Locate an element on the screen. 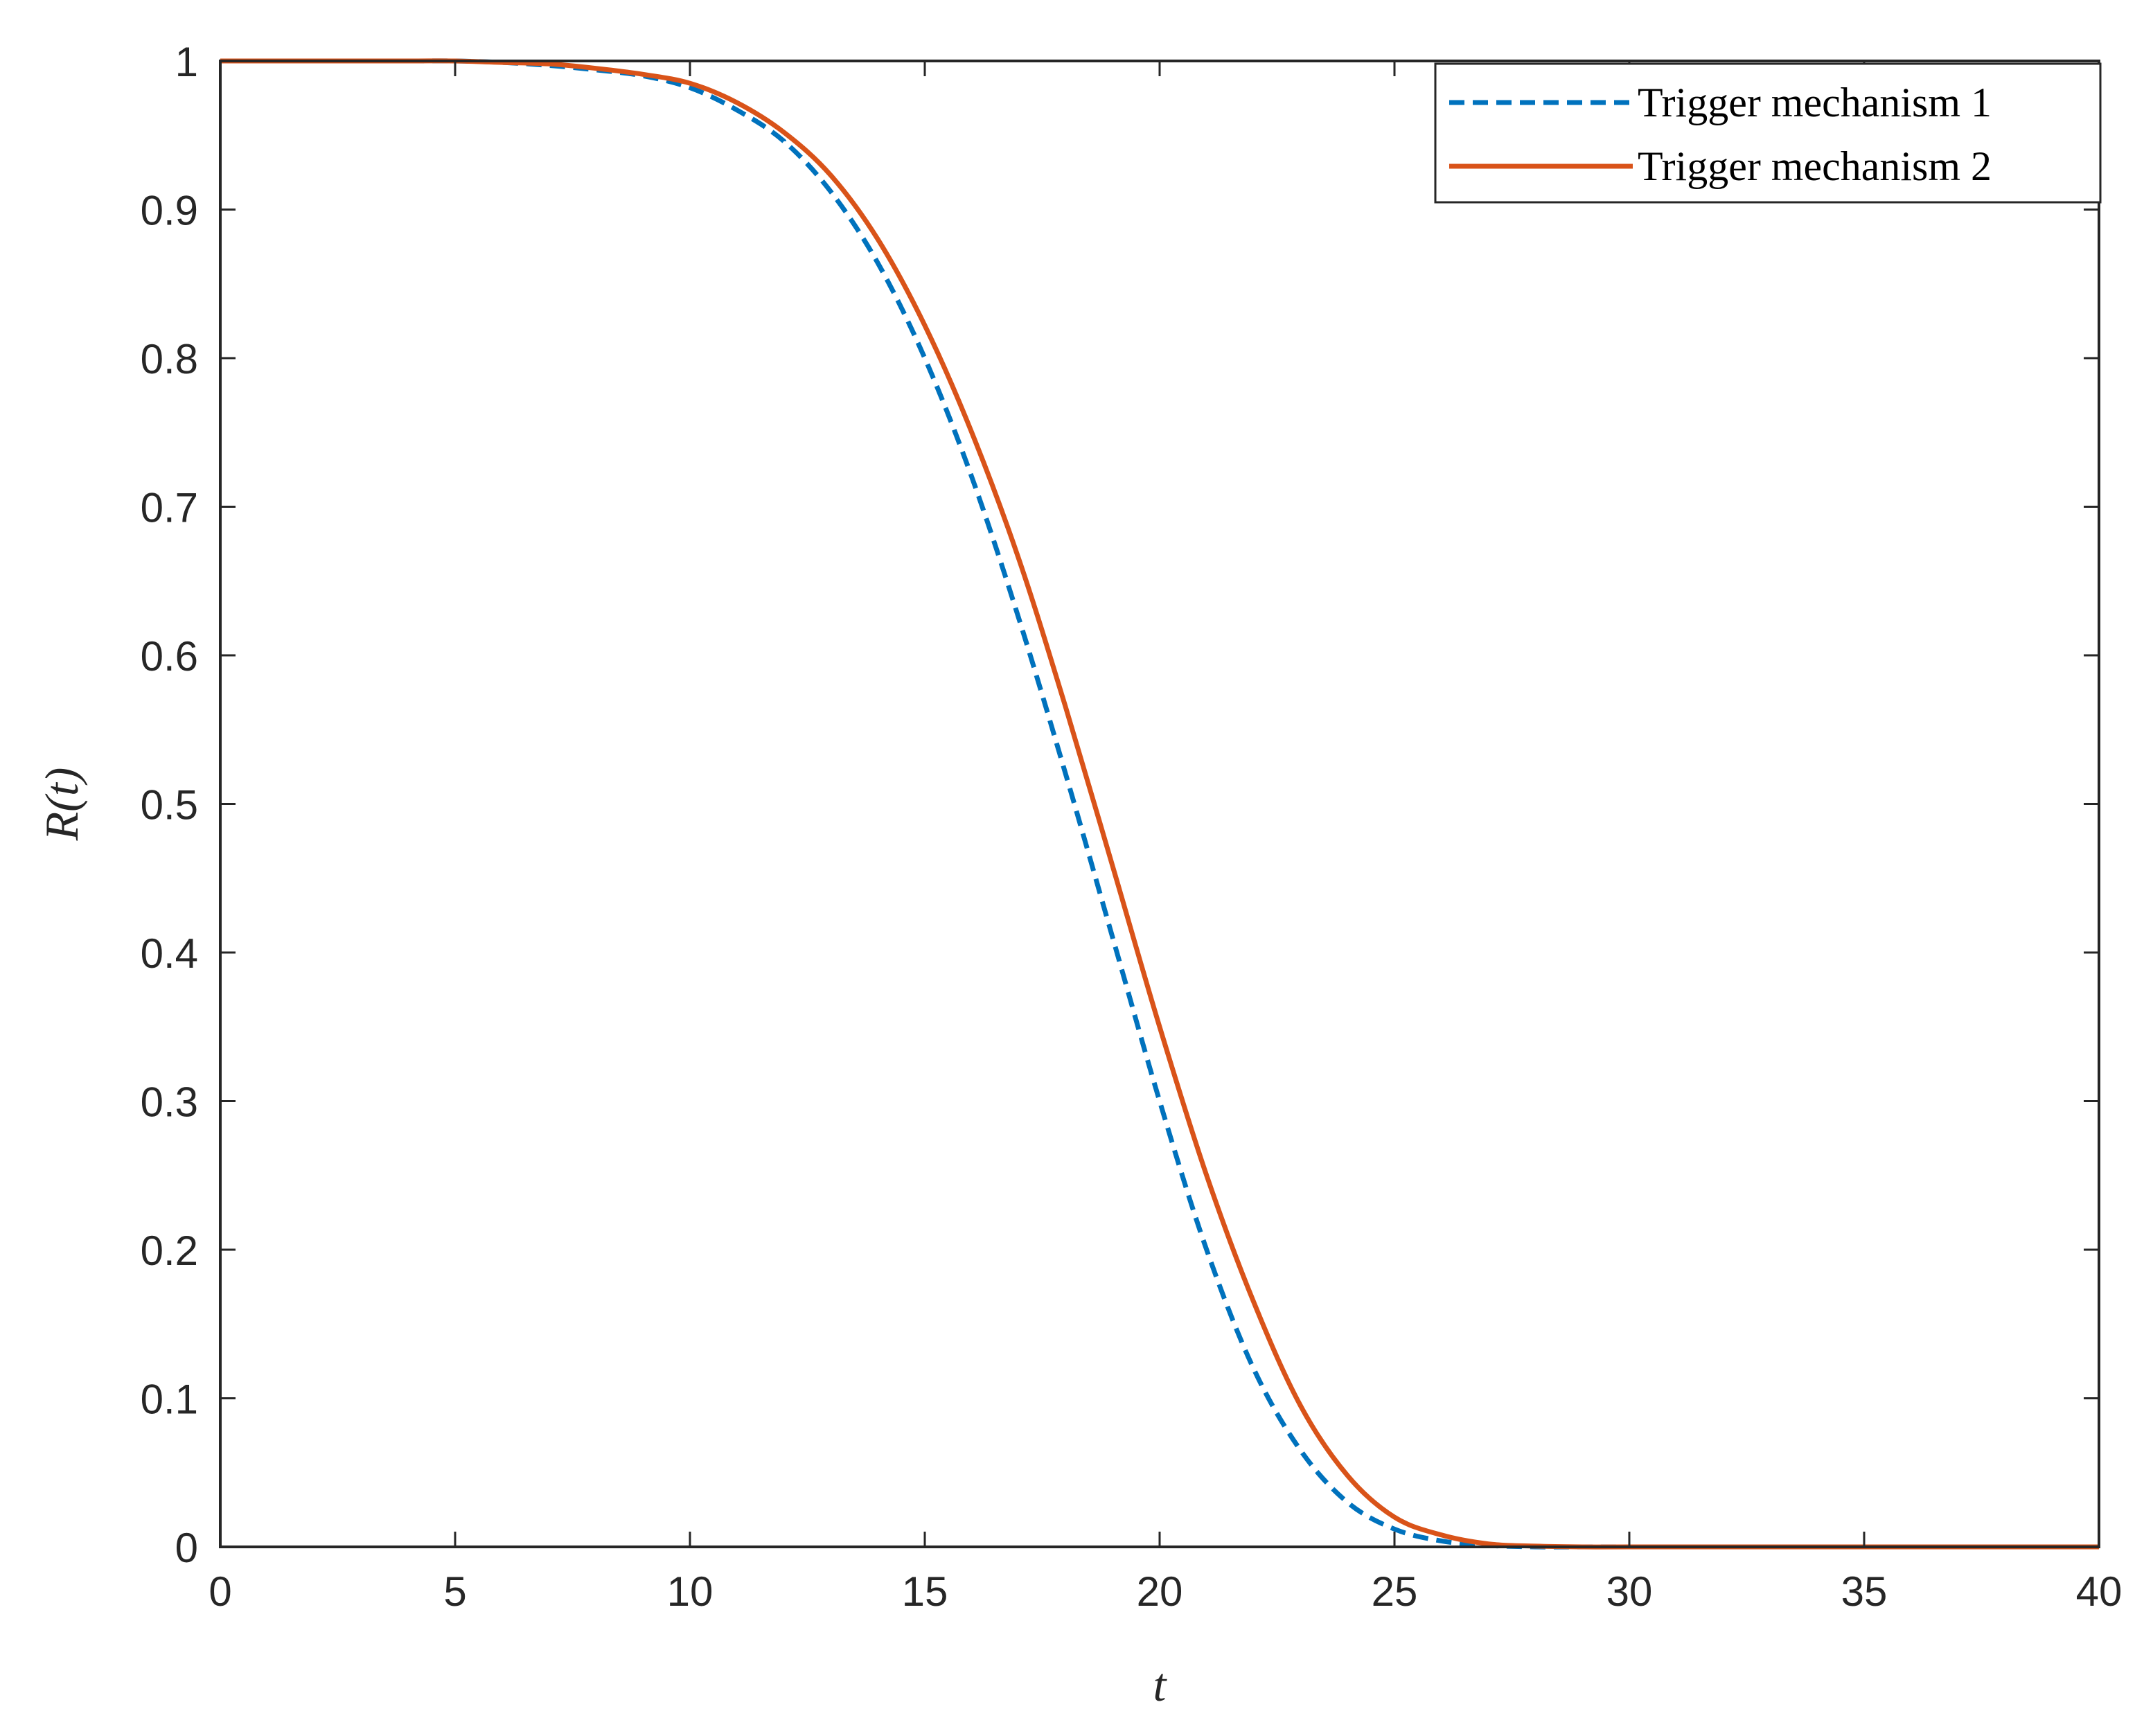 The height and width of the screenshot is (1736, 2144). x-axis-label: t is located at coordinates (1160, 1684).